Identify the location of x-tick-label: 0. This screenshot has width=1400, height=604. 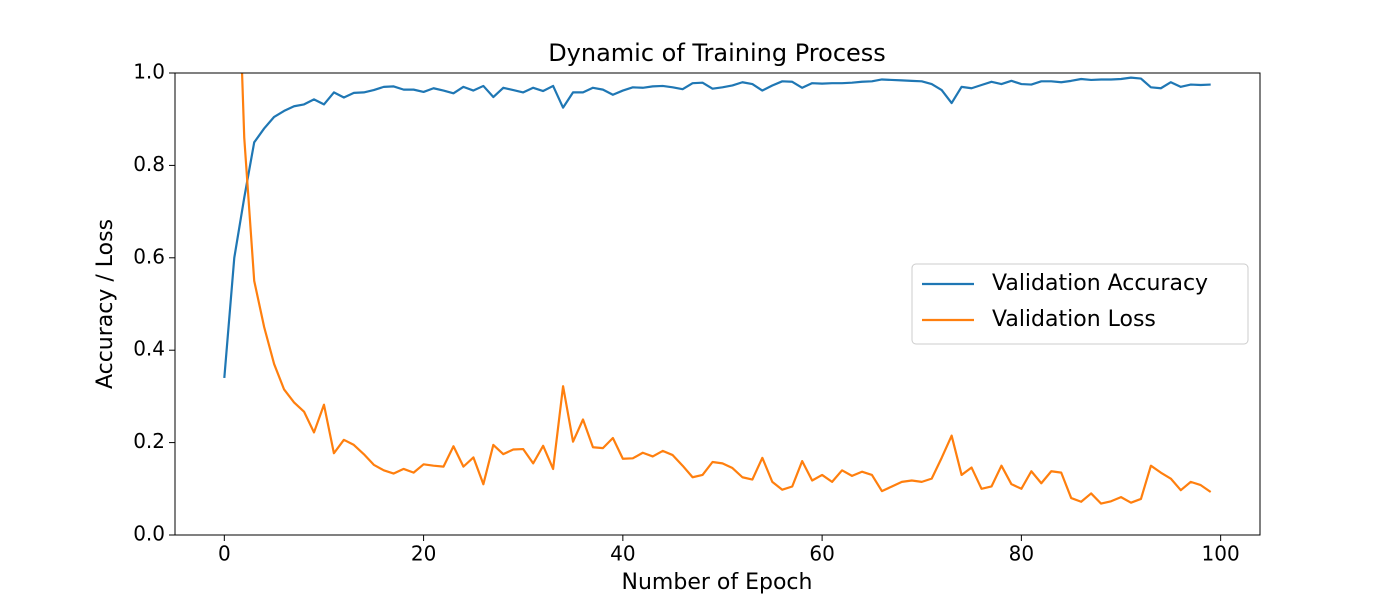
(224, 554).